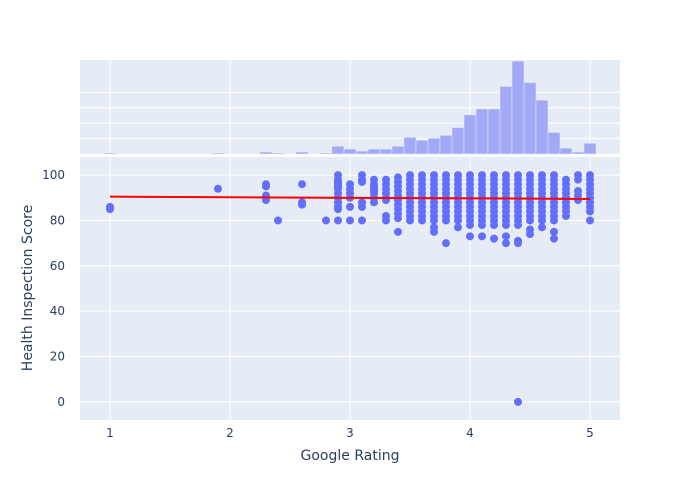 The height and width of the screenshot is (504, 700). What do you see at coordinates (350, 107) in the screenshot?
I see `marginal-histogram` at bounding box center [350, 107].